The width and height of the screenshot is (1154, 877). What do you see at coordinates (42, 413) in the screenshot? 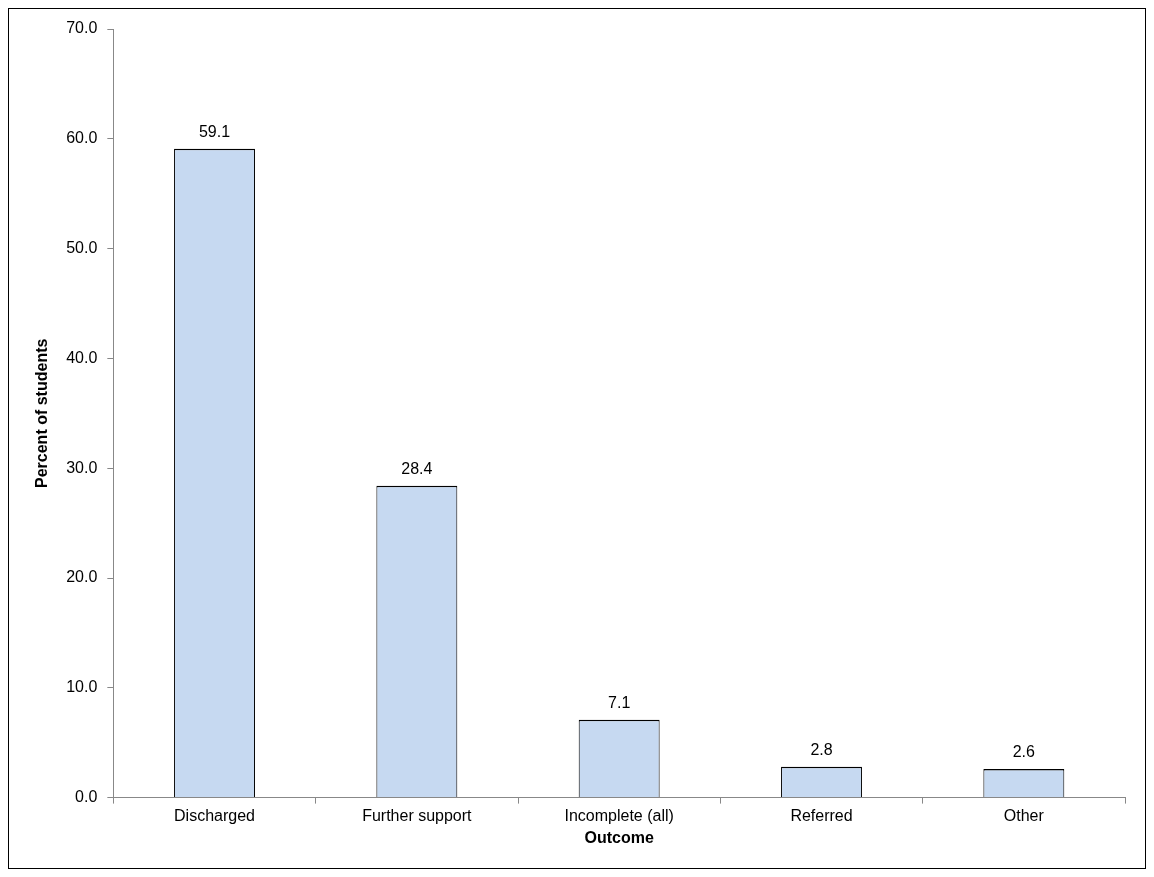
I see `y-axis-title: Percent of students` at bounding box center [42, 413].